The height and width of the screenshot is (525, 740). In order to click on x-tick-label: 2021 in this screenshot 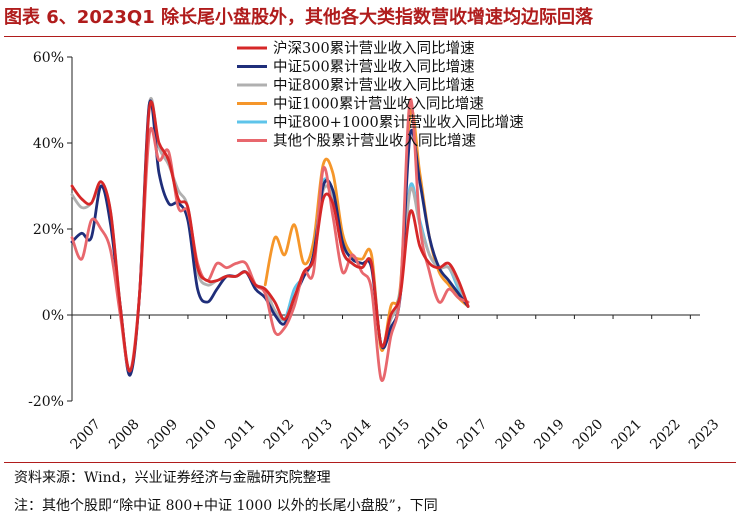, I will do `click(627, 434)`.